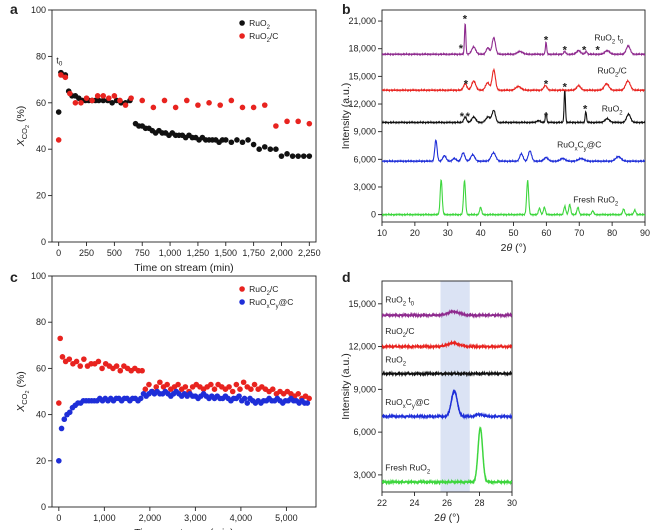 Image resolution: width=660 pixels, height=530 pixels. What do you see at coordinates (364, 475) in the screenshot?
I see `y-tick-label: 3,000` at bounding box center [364, 475].